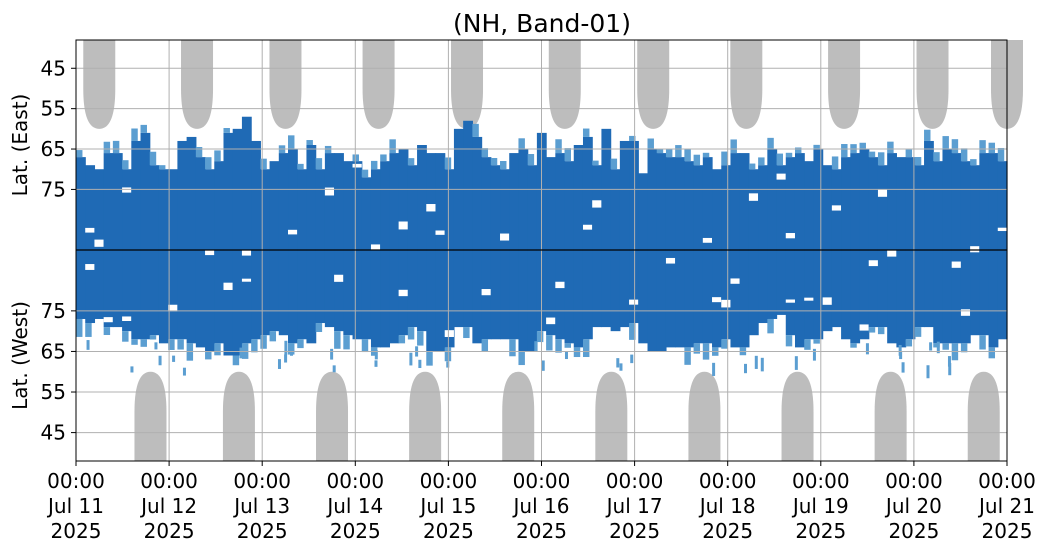  Describe the element at coordinates (53, 189) in the screenshot. I see `y-tick-label-east: 75` at that location.